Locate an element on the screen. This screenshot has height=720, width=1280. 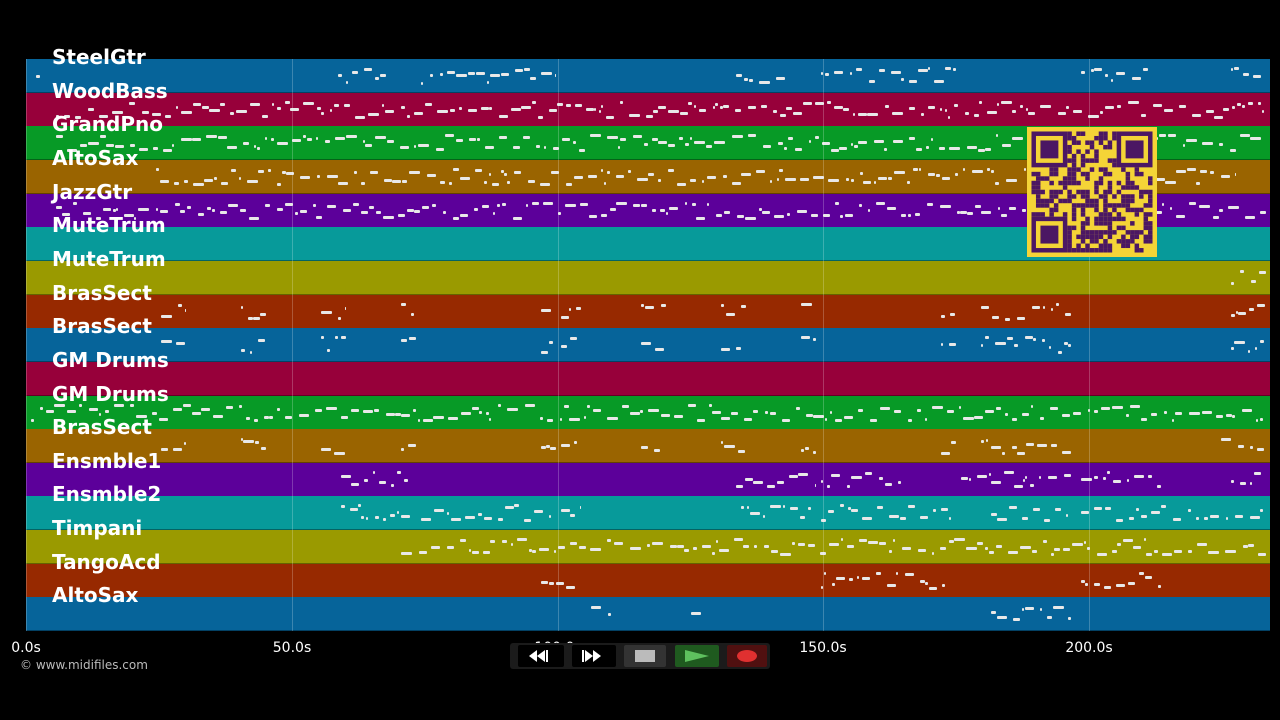
time-tick-label: 50.0s is located at coordinates (292, 648).